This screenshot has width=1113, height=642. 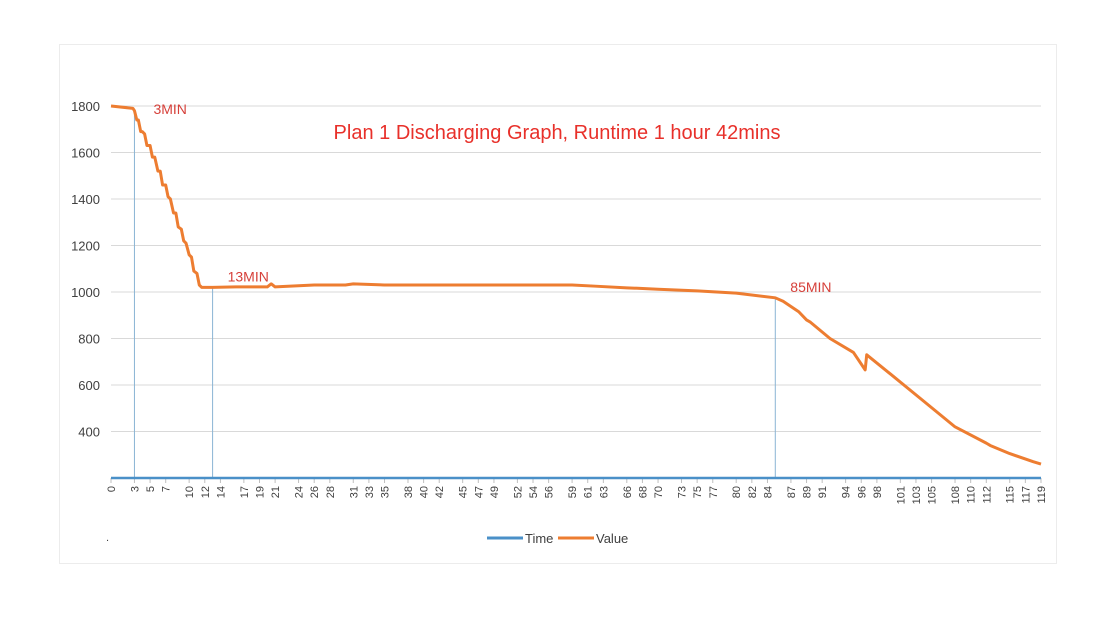 What do you see at coordinates (135, 489) in the screenshot?
I see `x-tick-label: 3` at bounding box center [135, 489].